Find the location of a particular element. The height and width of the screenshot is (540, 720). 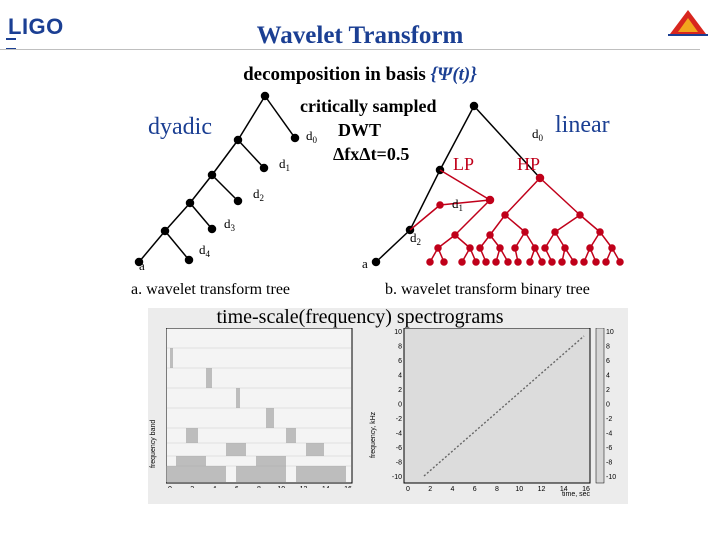

colorbar-tick-8: -6 is located at coordinates (609, 448).